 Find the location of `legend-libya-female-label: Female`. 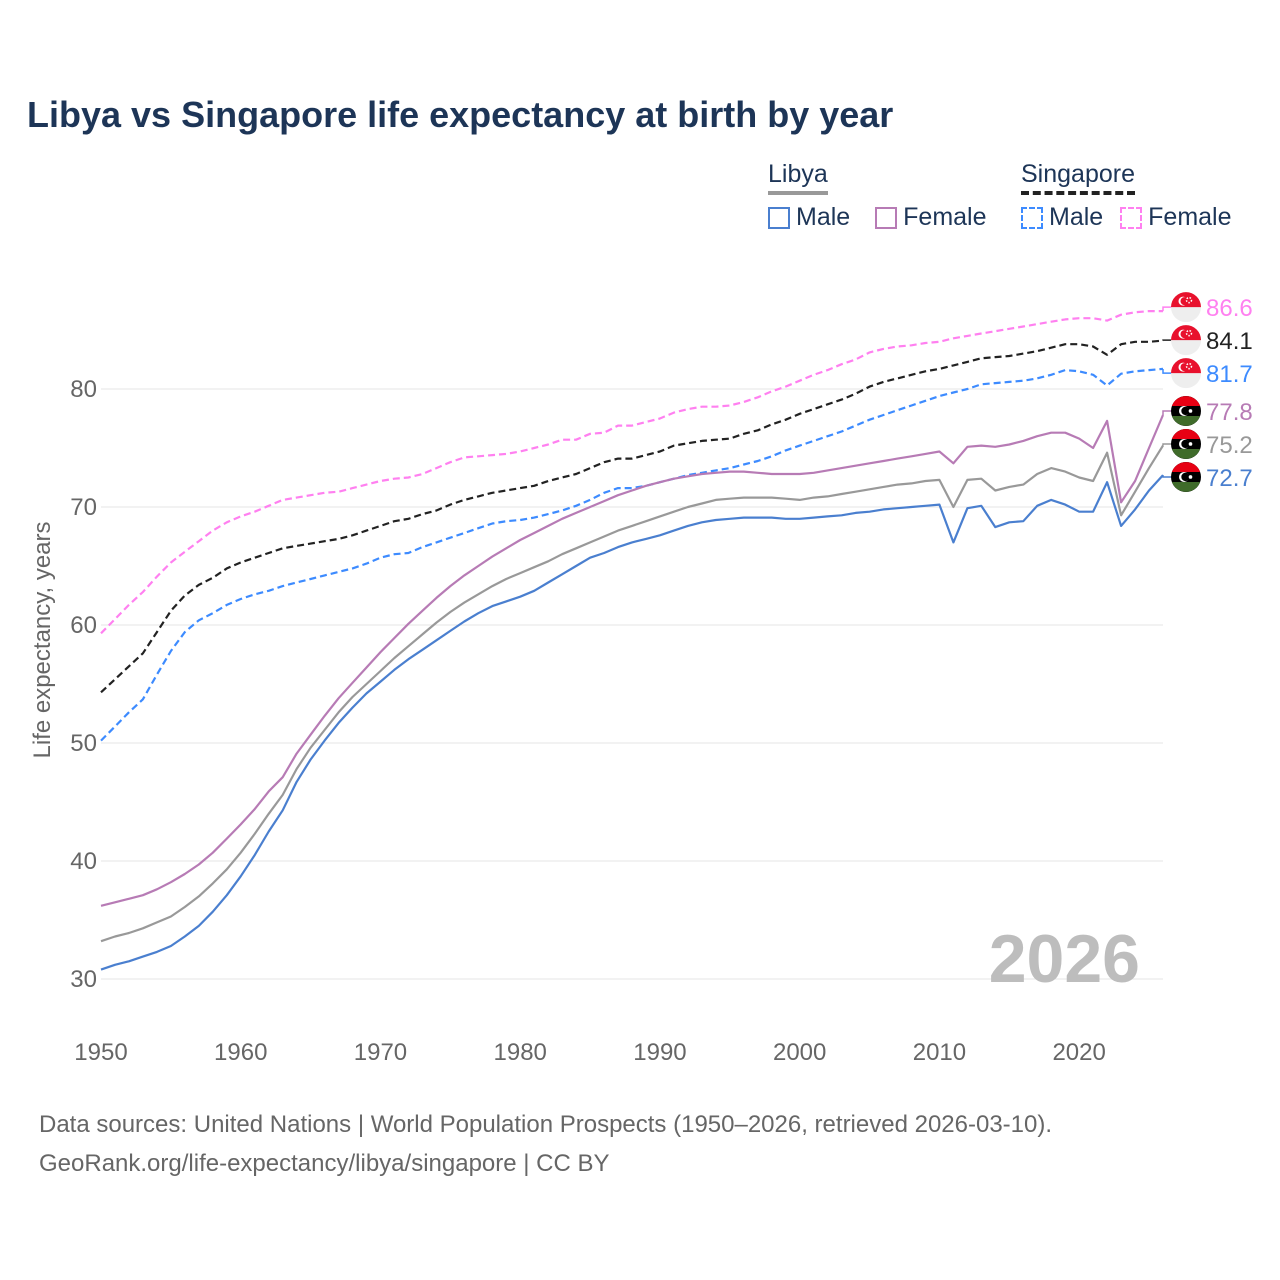

legend-libya-female-label: Female is located at coordinates (945, 217).